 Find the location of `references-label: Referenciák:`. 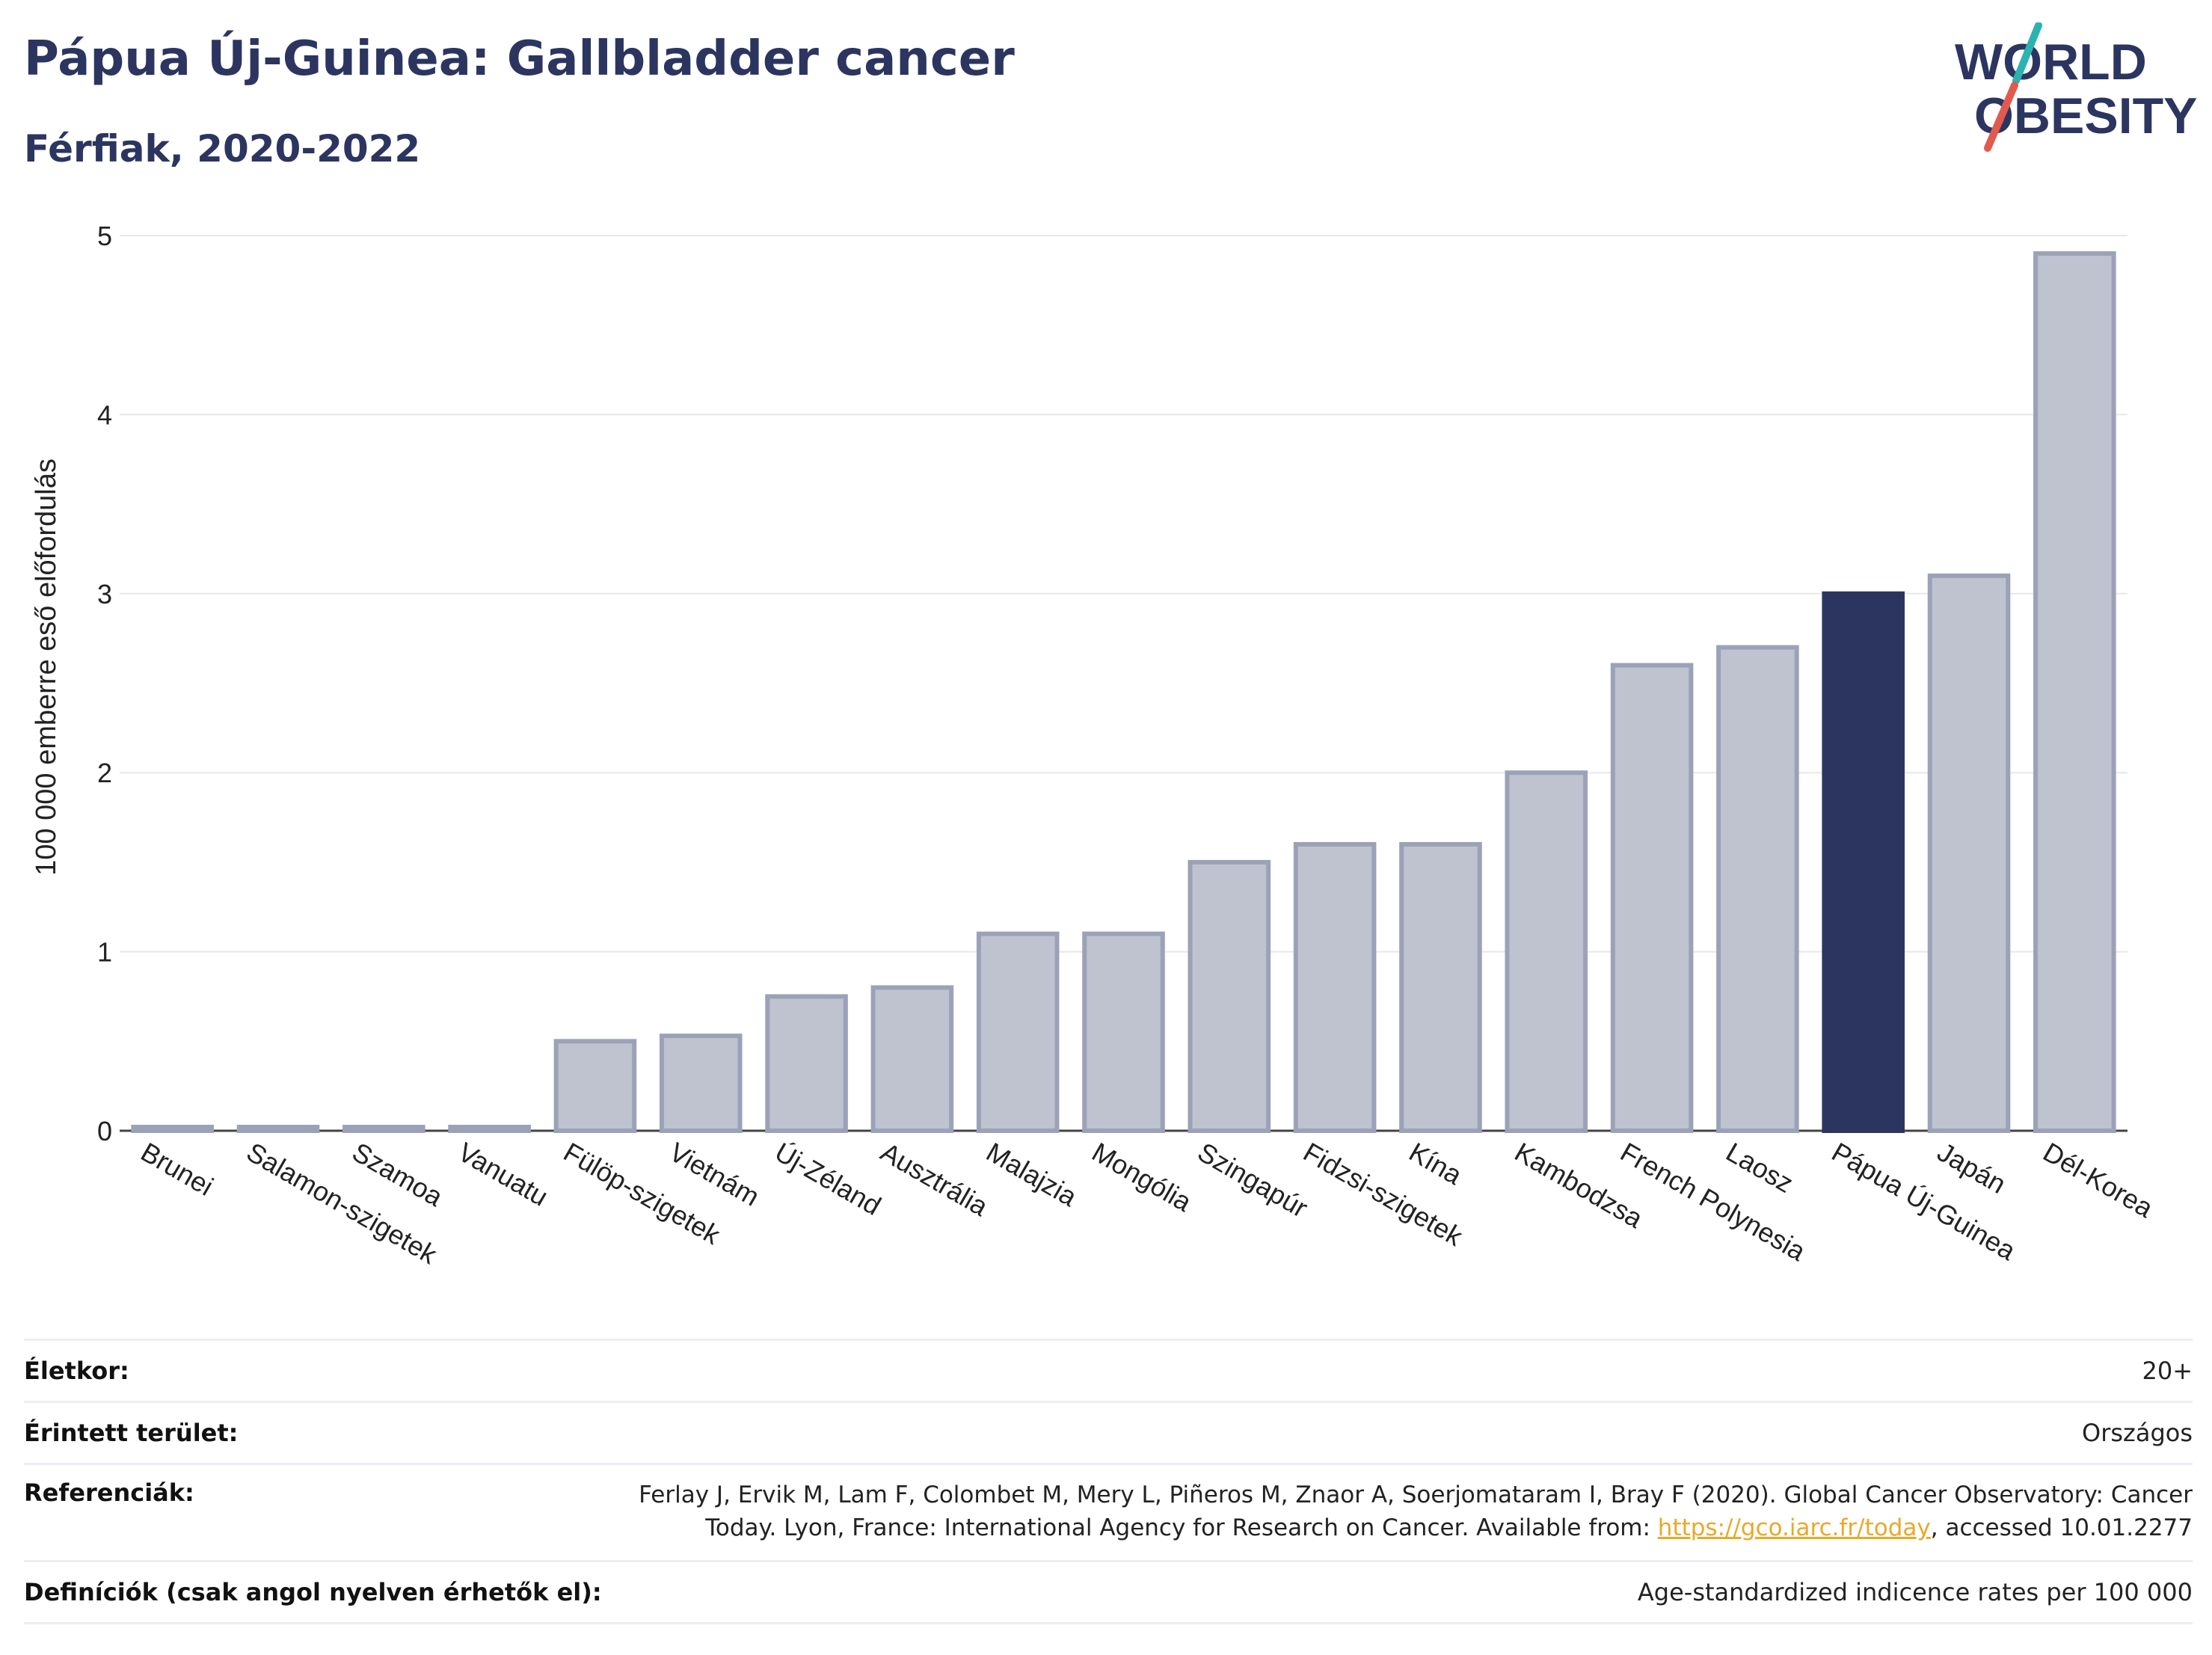

references-label: Referenciák: is located at coordinates (109, 1493).